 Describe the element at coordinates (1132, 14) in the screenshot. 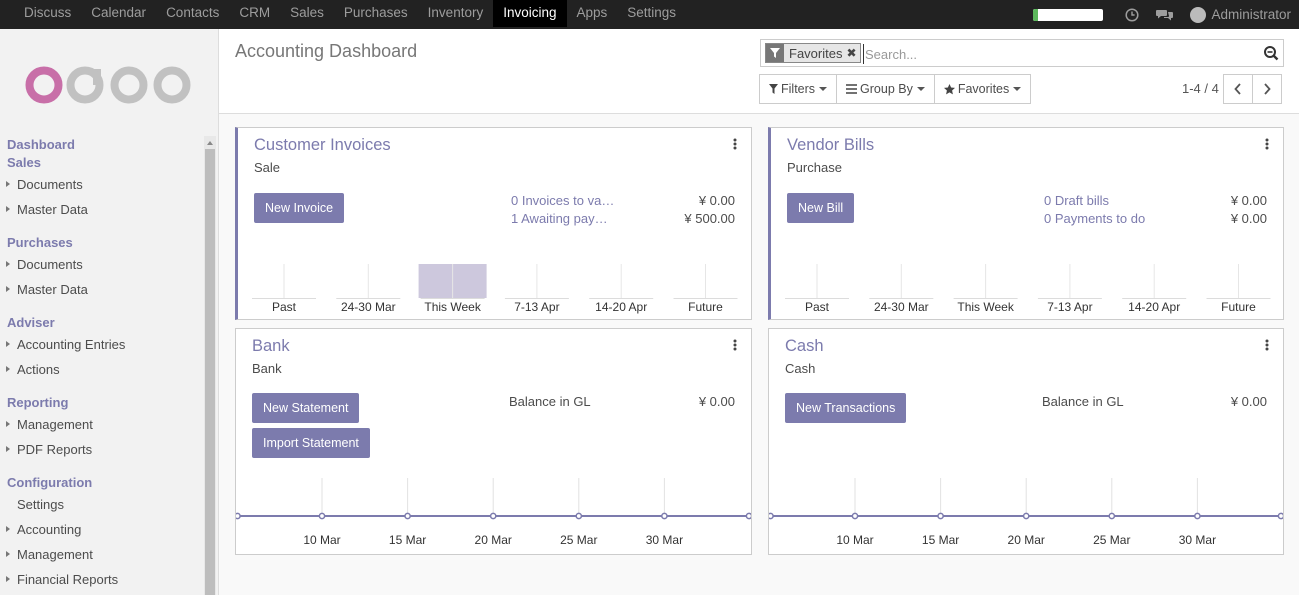

I see `clock-icon` at that location.